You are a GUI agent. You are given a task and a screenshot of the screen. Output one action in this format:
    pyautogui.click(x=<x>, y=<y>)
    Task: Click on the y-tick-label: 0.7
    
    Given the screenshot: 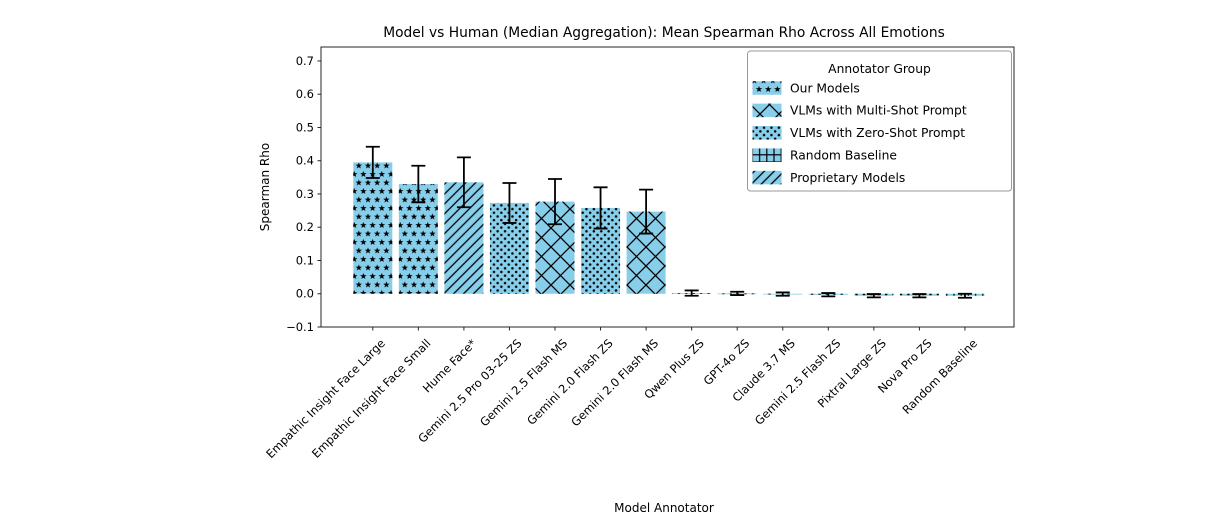 What is the action you would take?
    pyautogui.click(x=305, y=61)
    